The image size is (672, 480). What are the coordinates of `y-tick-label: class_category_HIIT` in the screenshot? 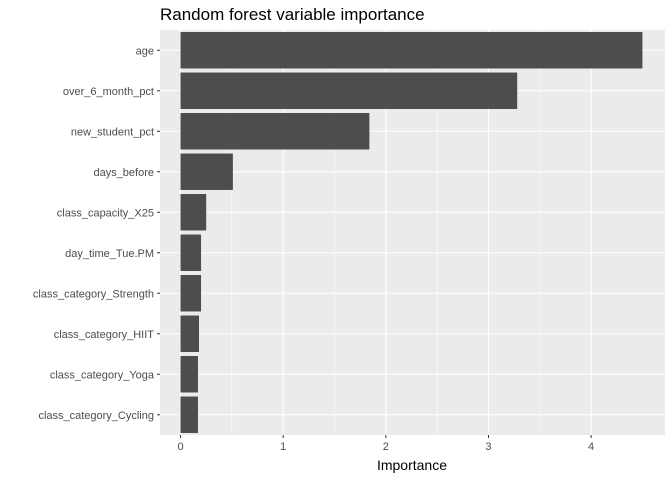 It's located at (104, 335).